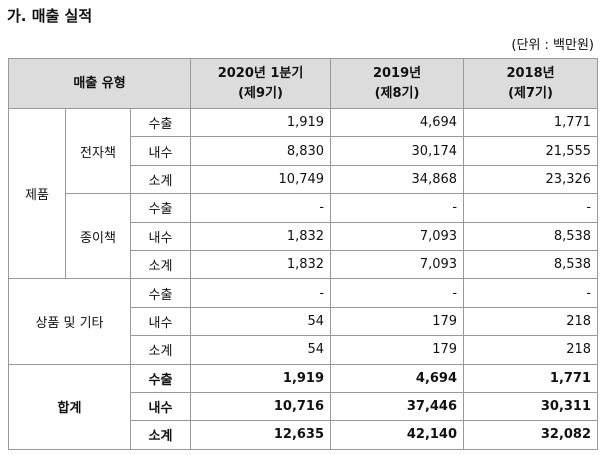  Describe the element at coordinates (98, 151) in the screenshot. I see `subgroup-cell: 전자책` at that location.